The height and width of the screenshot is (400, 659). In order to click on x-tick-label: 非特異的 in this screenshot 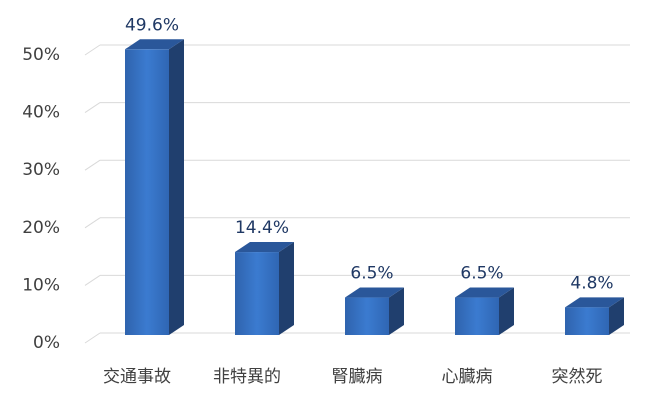, I will do `click(247, 377)`.